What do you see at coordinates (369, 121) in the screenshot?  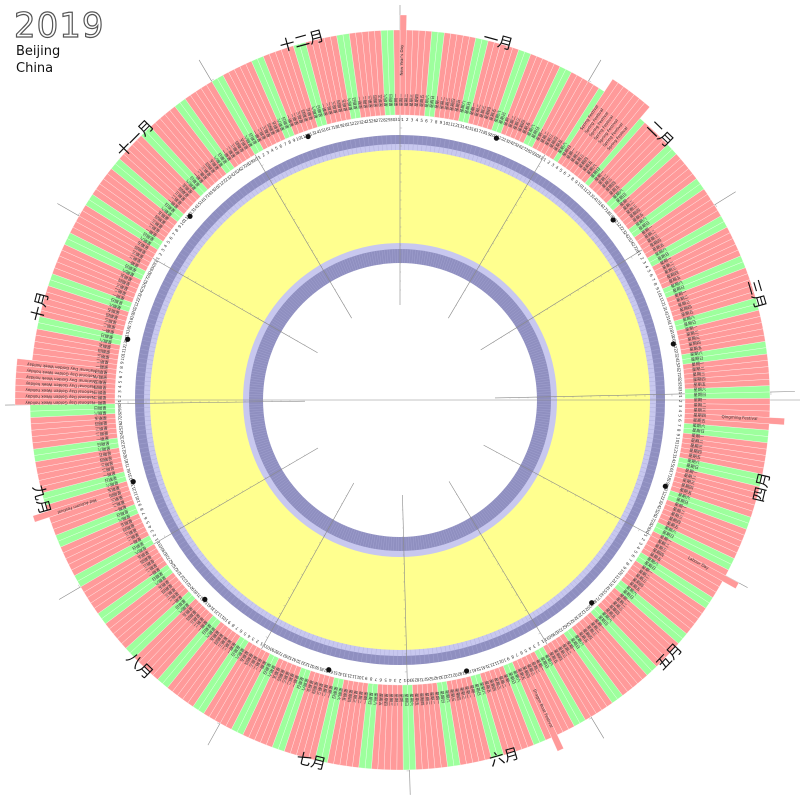 I see `day-number: 25` at bounding box center [369, 121].